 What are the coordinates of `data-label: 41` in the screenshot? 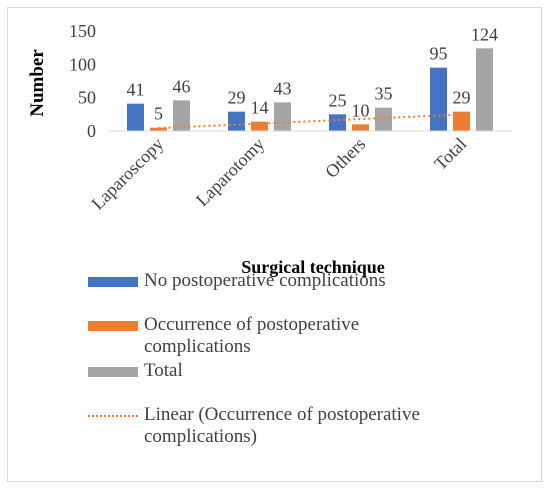 It's located at (136, 90).